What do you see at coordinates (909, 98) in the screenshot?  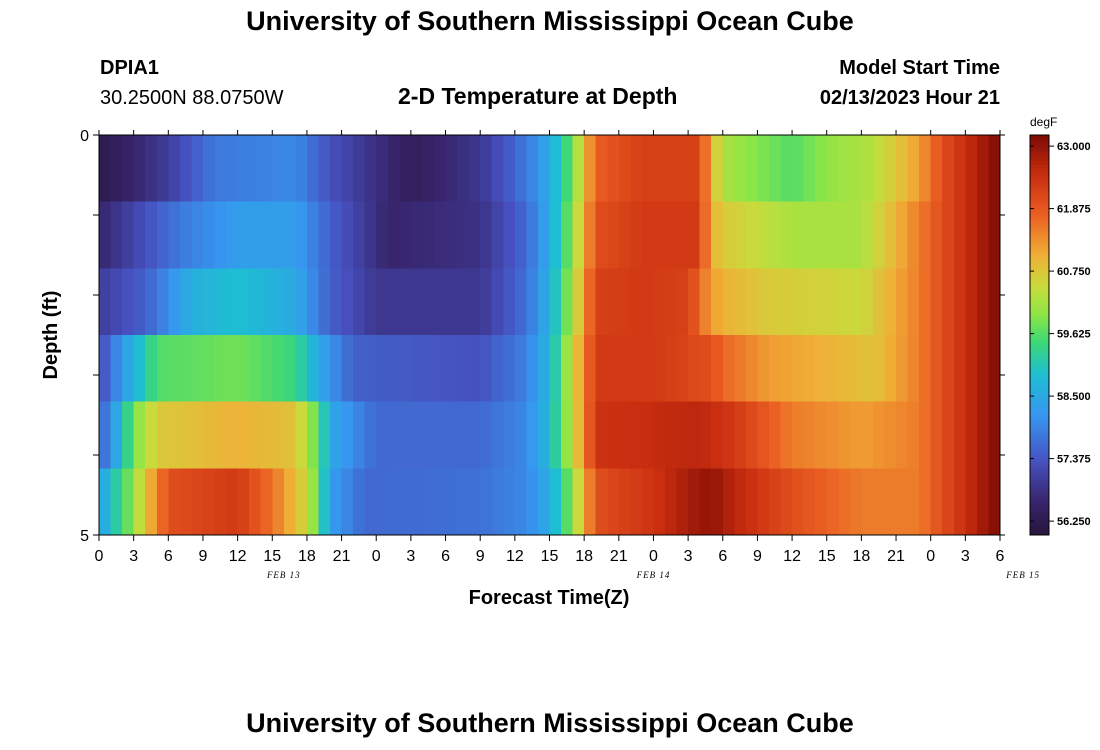 I see `model-start-value: 02/13/2023 Hour 21` at bounding box center [909, 98].